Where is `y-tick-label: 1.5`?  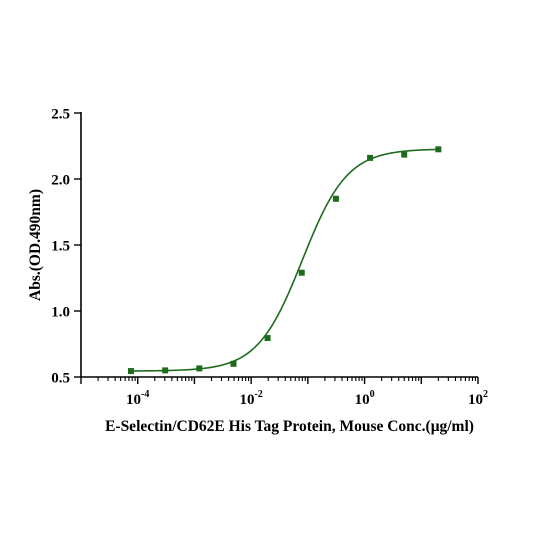
y-tick-label: 1.5 is located at coordinates (60, 247).